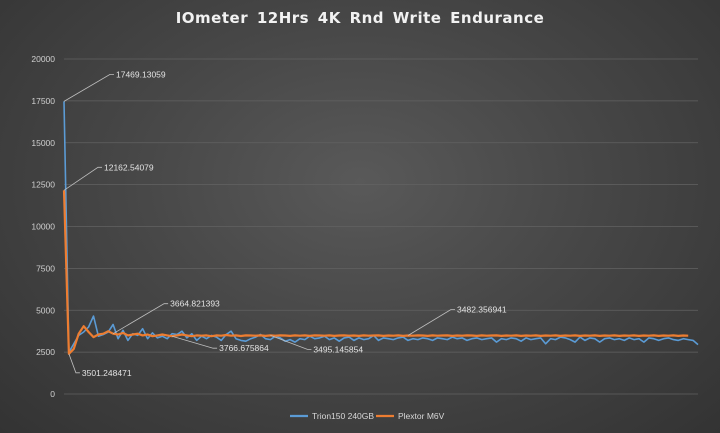 The height and width of the screenshot is (433, 720). Describe the element at coordinates (338, 349) in the screenshot. I see `annotation-label: 3495.145854` at that location.